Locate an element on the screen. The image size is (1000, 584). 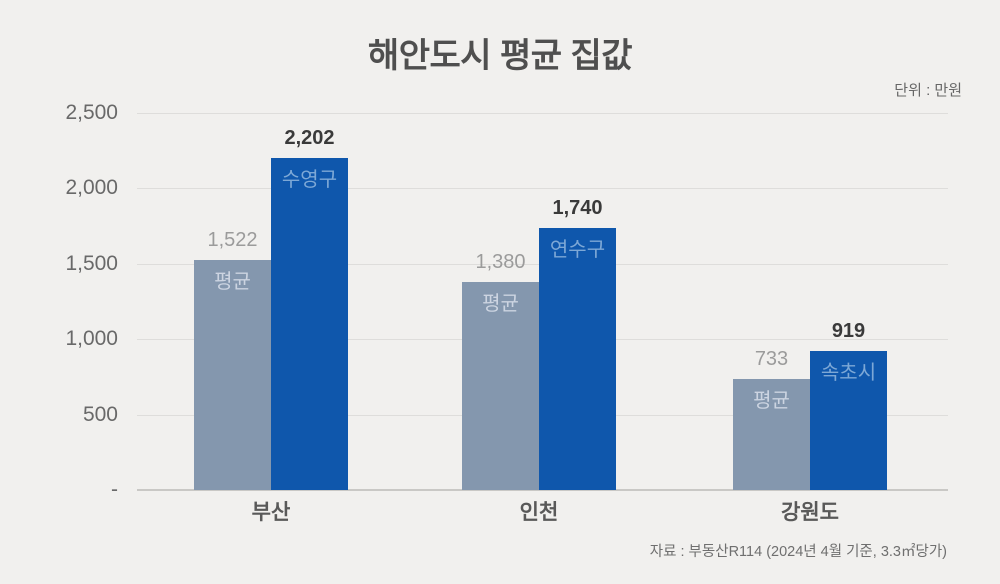
bar-value-label: 1,522 is located at coordinates (232, 240).